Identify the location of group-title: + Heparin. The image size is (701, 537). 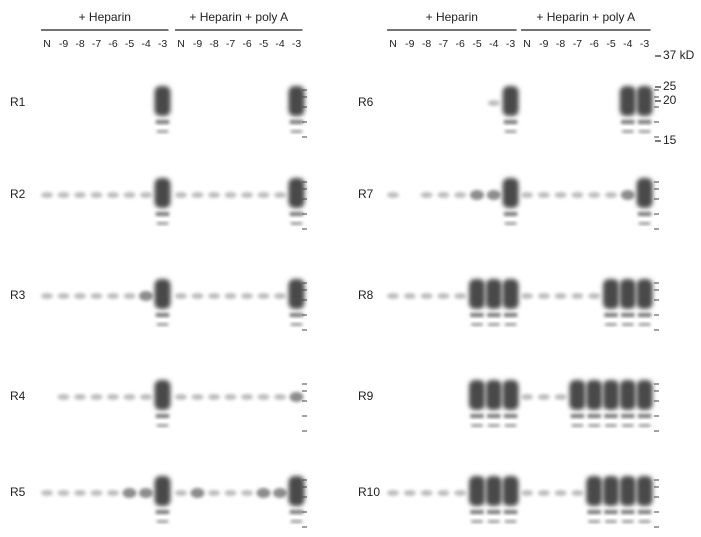
(105, 17).